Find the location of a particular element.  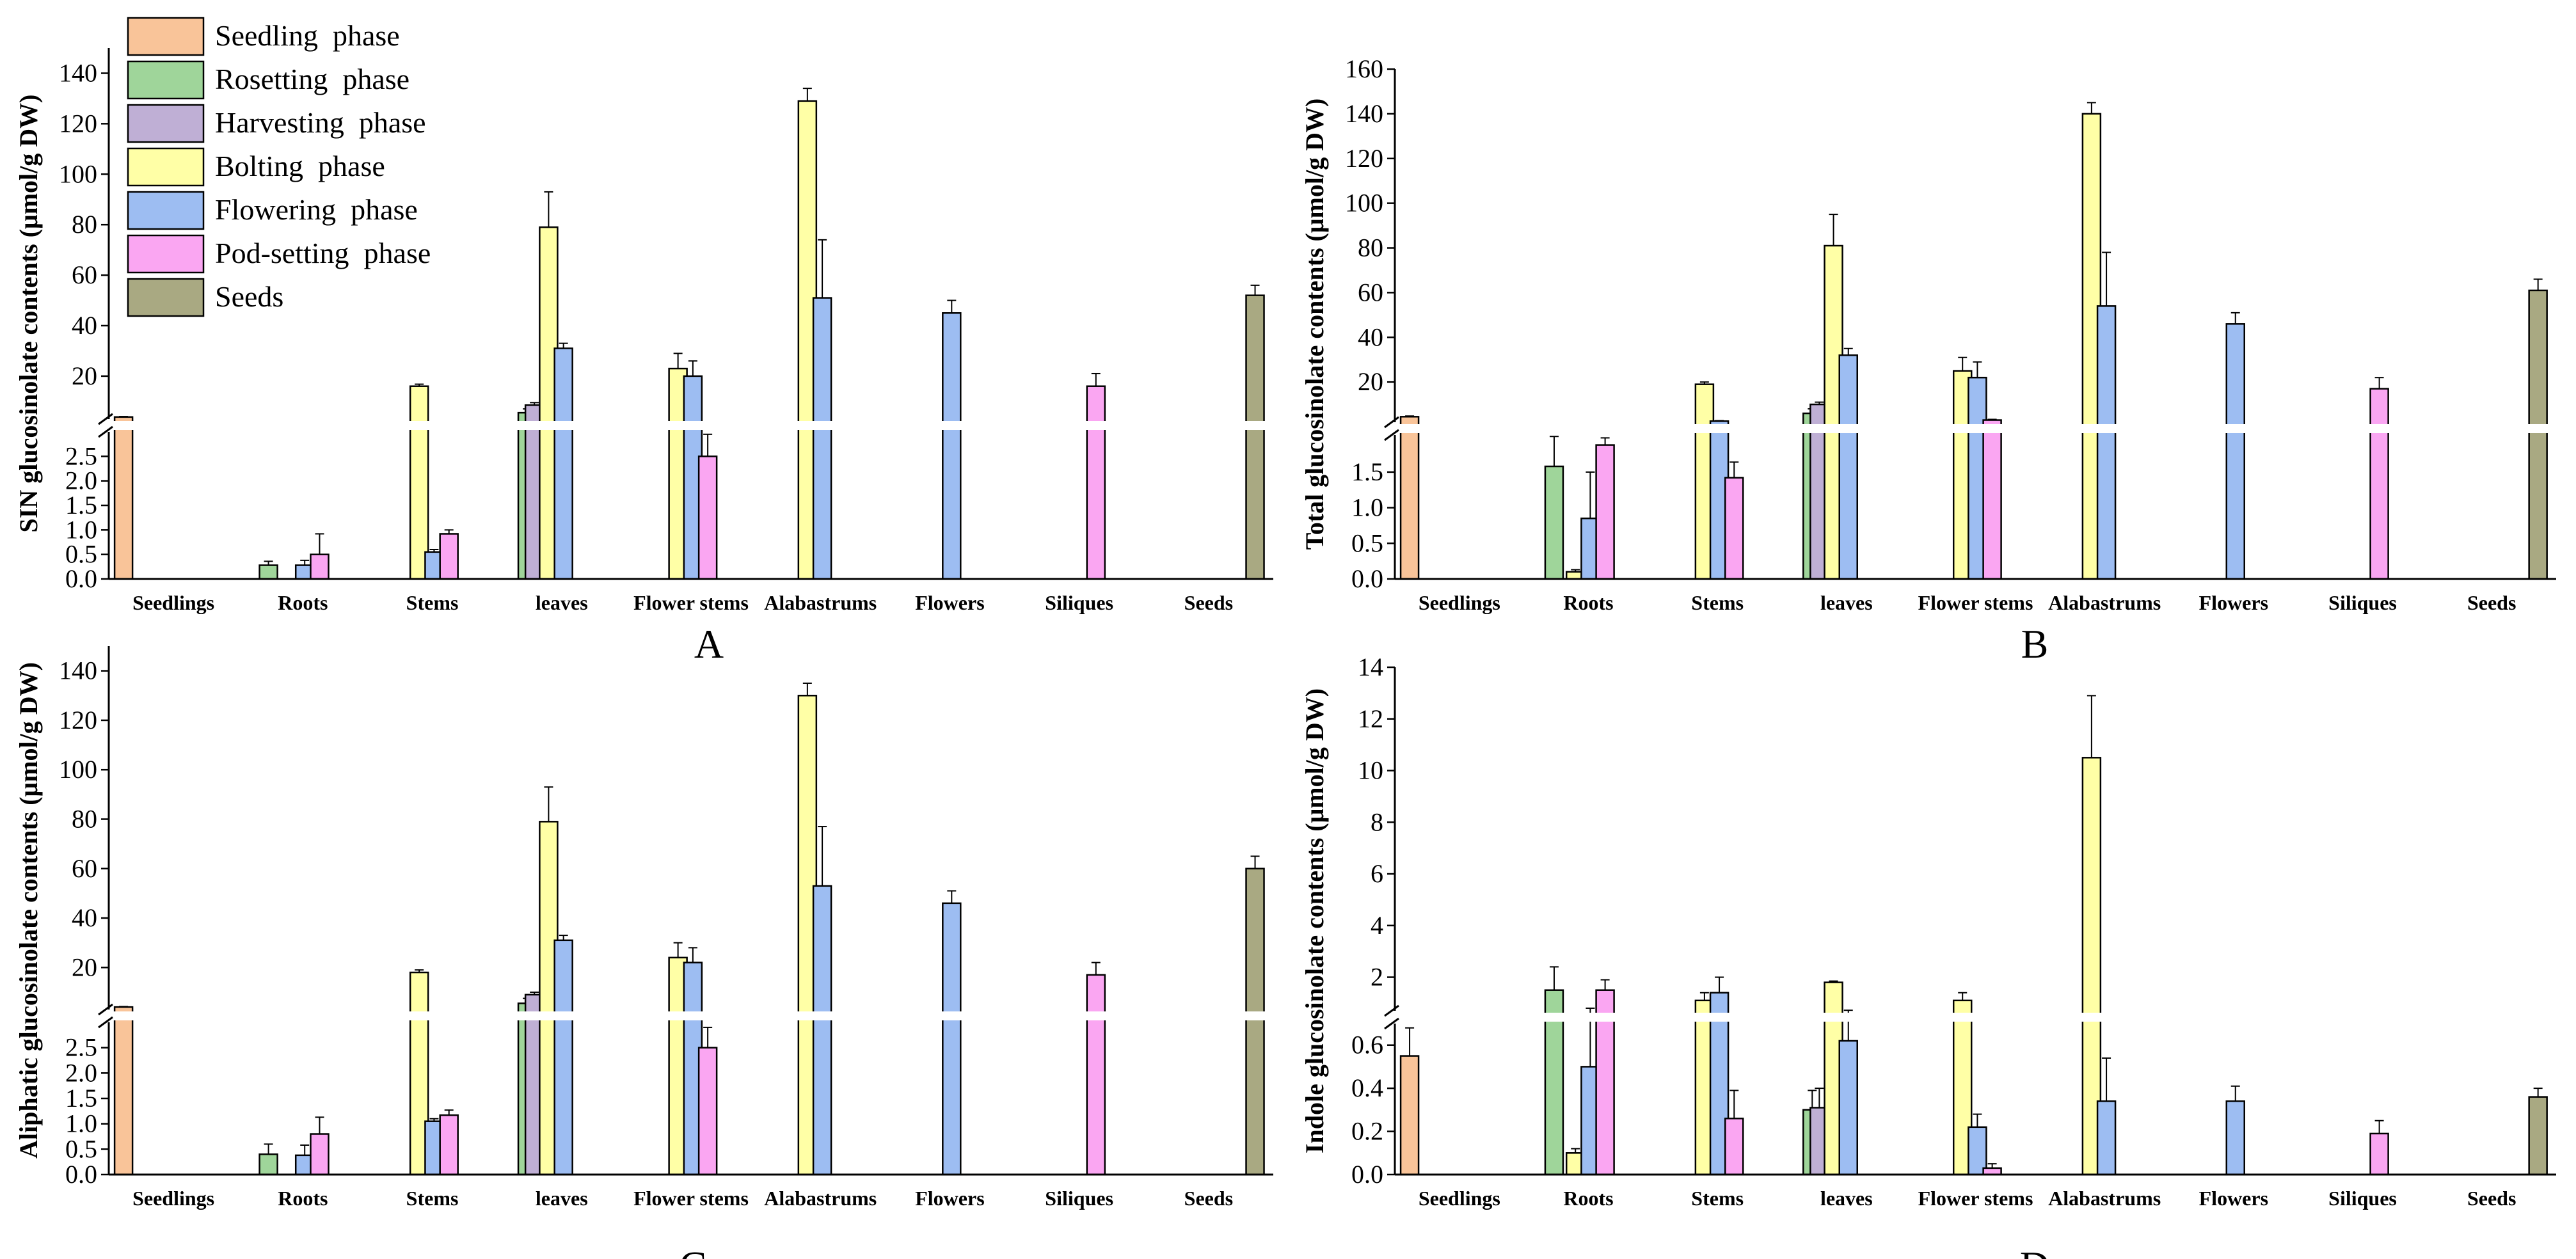

y-tick-label: 0.2 is located at coordinates (1367, 1131).